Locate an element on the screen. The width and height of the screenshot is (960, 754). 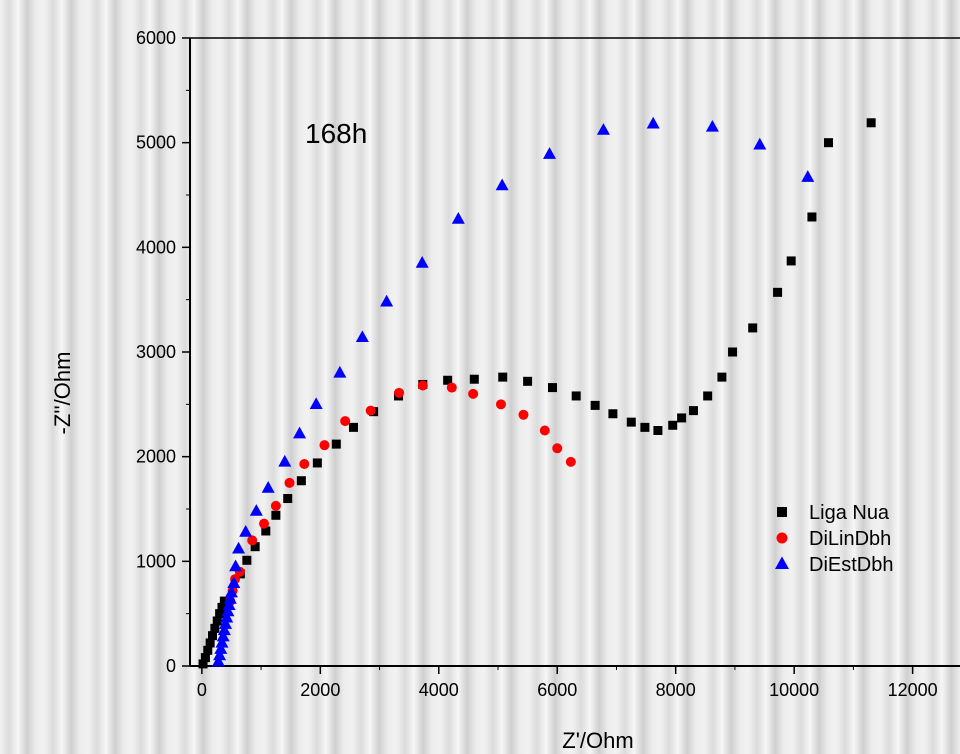
x-tick-label: 2000 is located at coordinates (320, 690).